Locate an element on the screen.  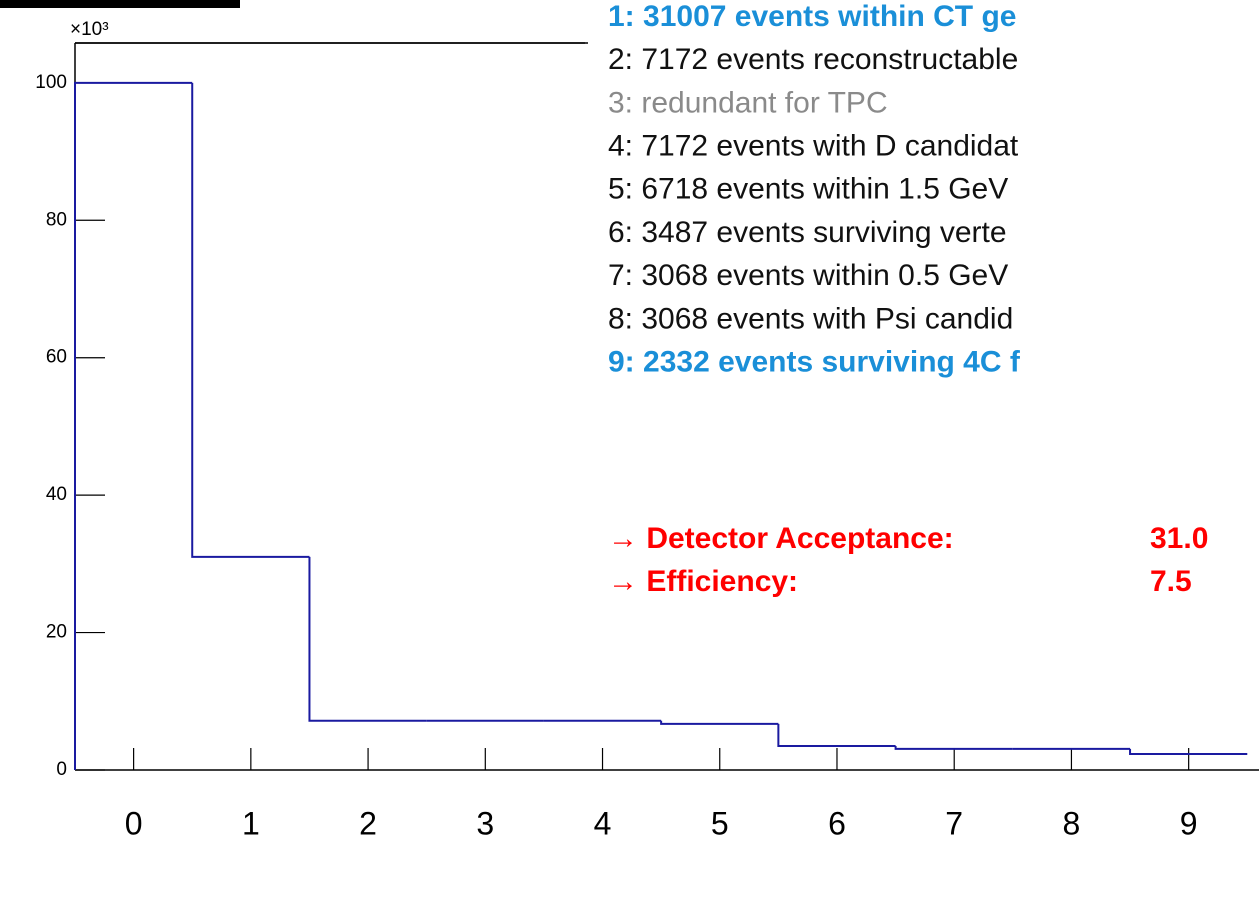
result-label: → Efficiency: is located at coordinates (703, 581).